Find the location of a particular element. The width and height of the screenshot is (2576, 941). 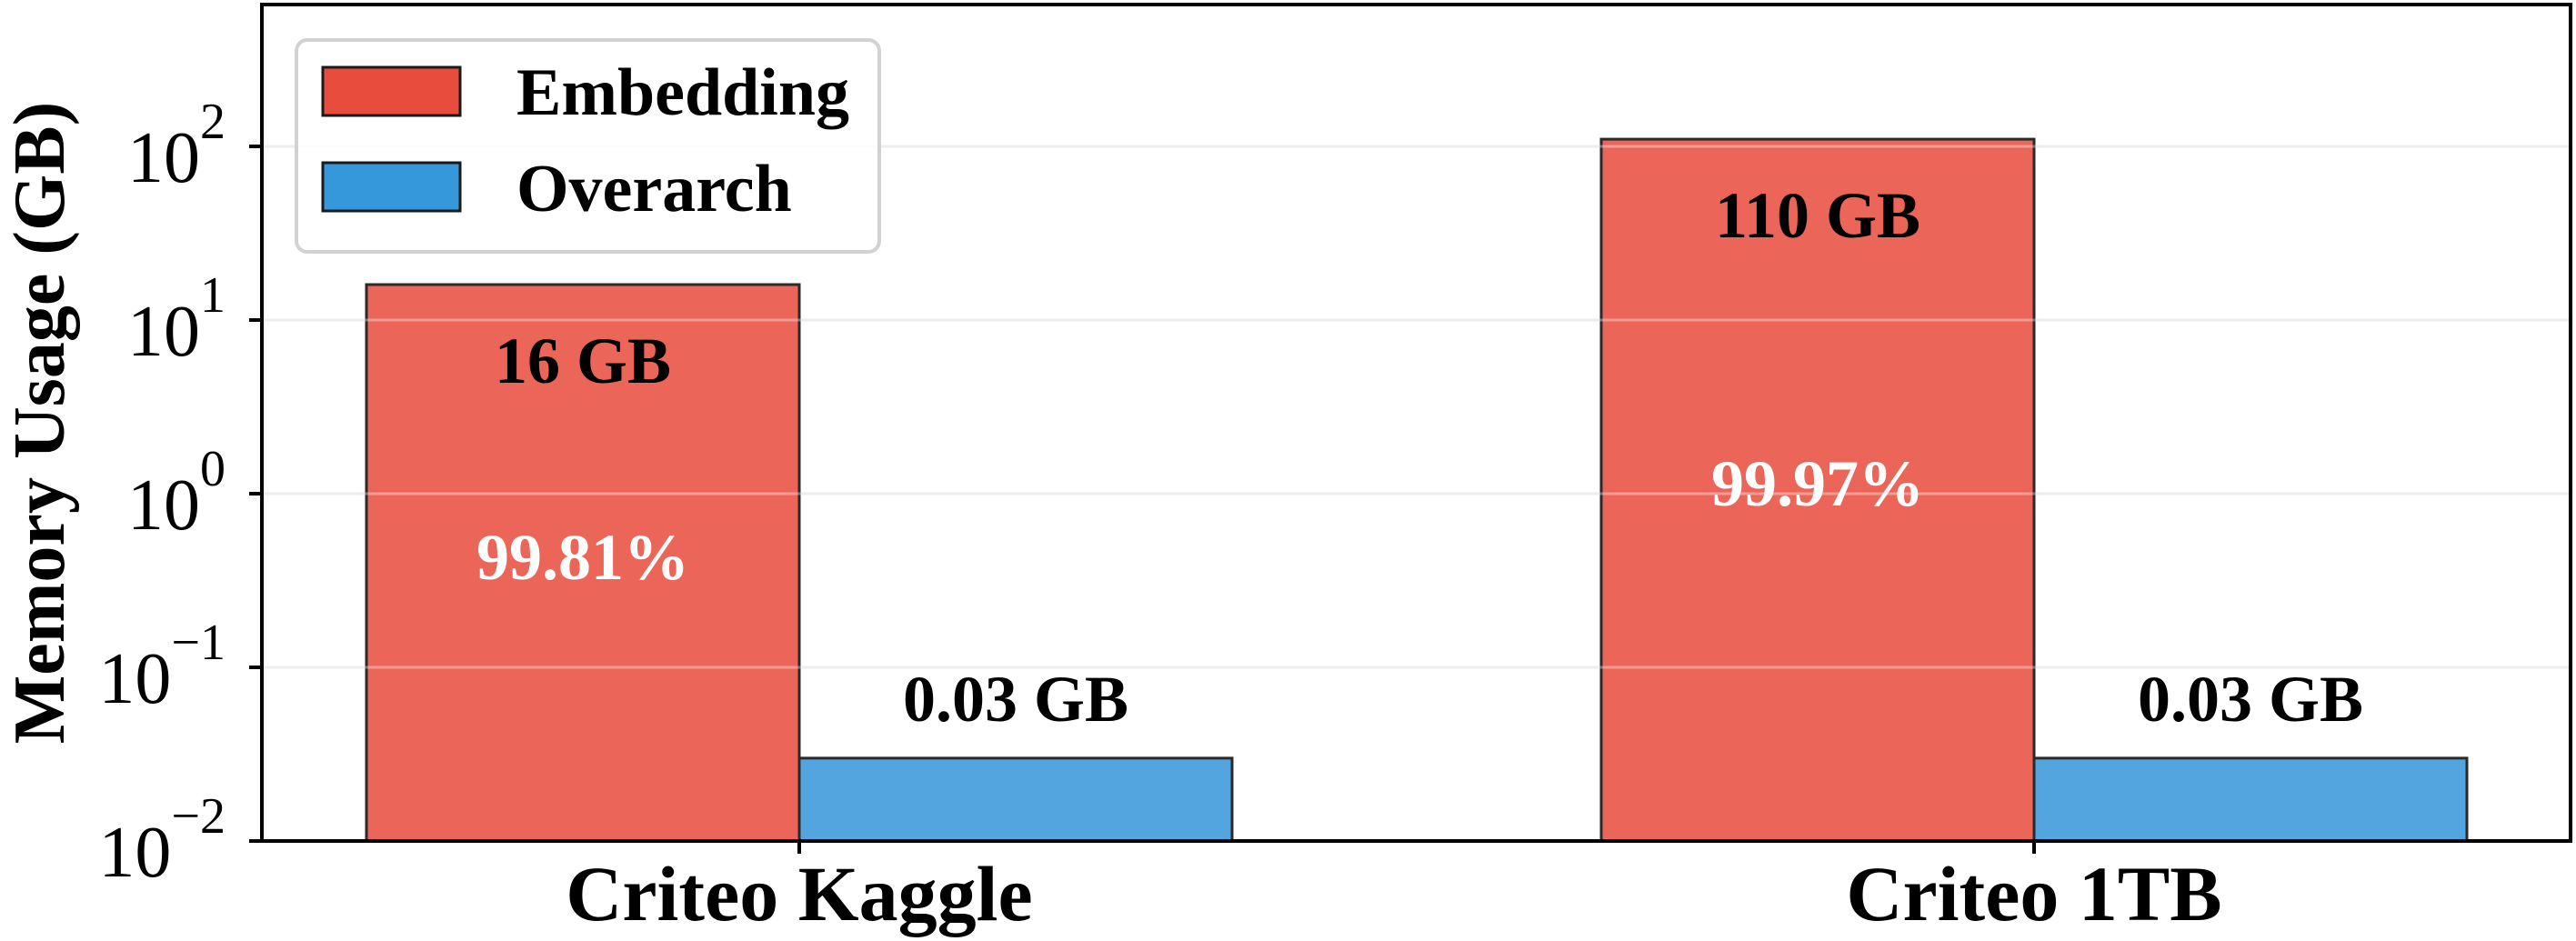

y-tick-label: 10⁻² is located at coordinates (162, 840).